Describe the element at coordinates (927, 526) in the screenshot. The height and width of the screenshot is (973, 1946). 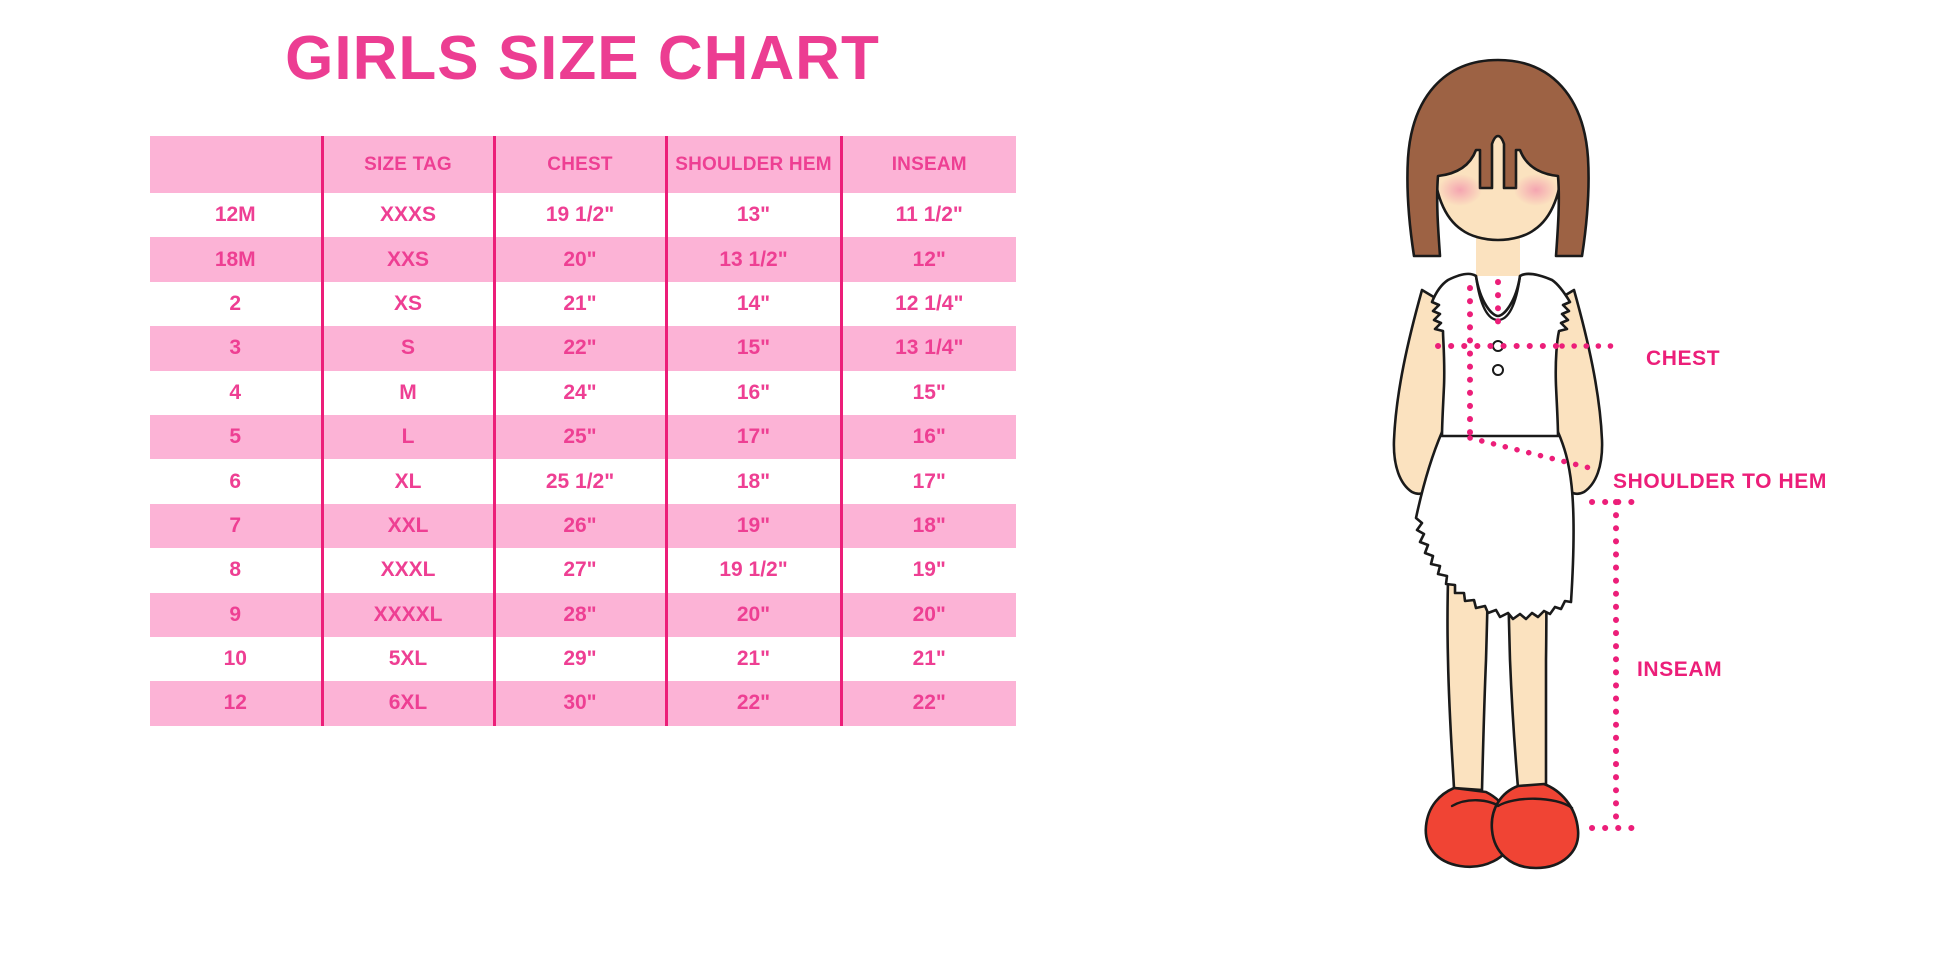
I see `cell-inseam: 18"` at that location.